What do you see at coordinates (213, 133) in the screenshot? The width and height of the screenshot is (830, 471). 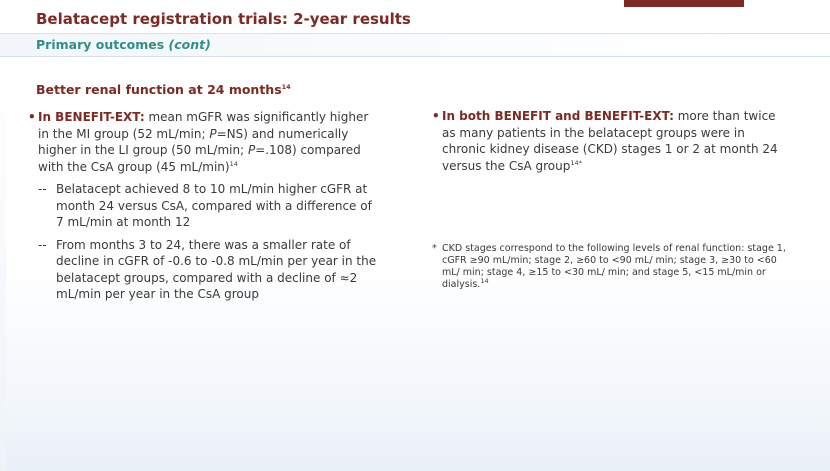 I see `bullet-p-value-1: P` at bounding box center [213, 133].